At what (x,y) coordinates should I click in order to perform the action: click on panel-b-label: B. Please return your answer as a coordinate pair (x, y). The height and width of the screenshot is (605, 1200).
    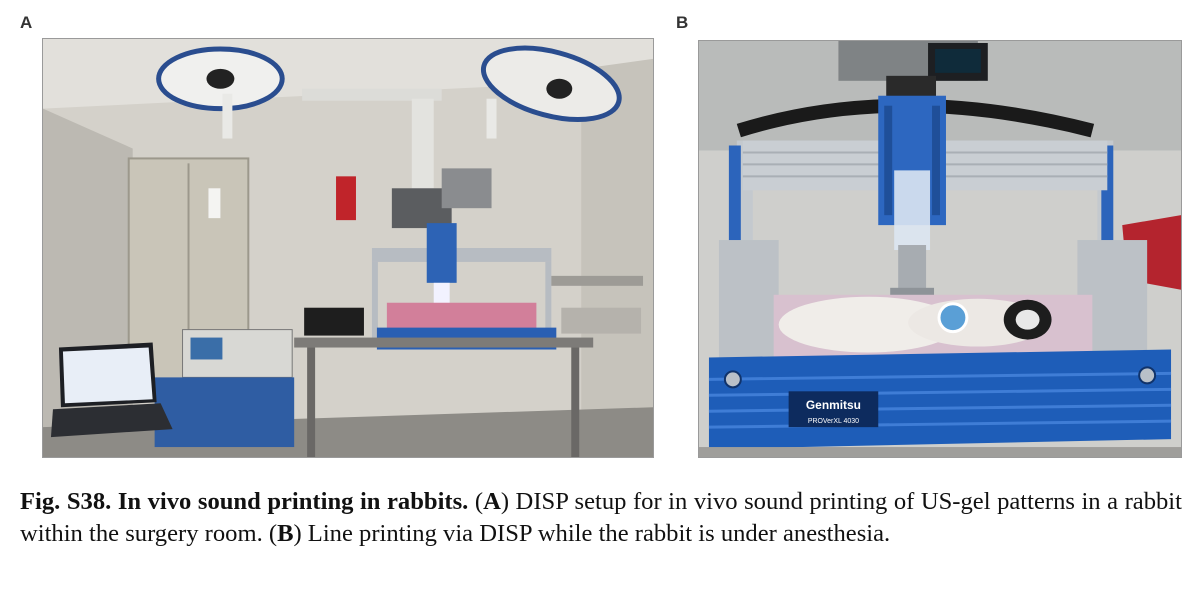
    Looking at the image, I should click on (682, 22).